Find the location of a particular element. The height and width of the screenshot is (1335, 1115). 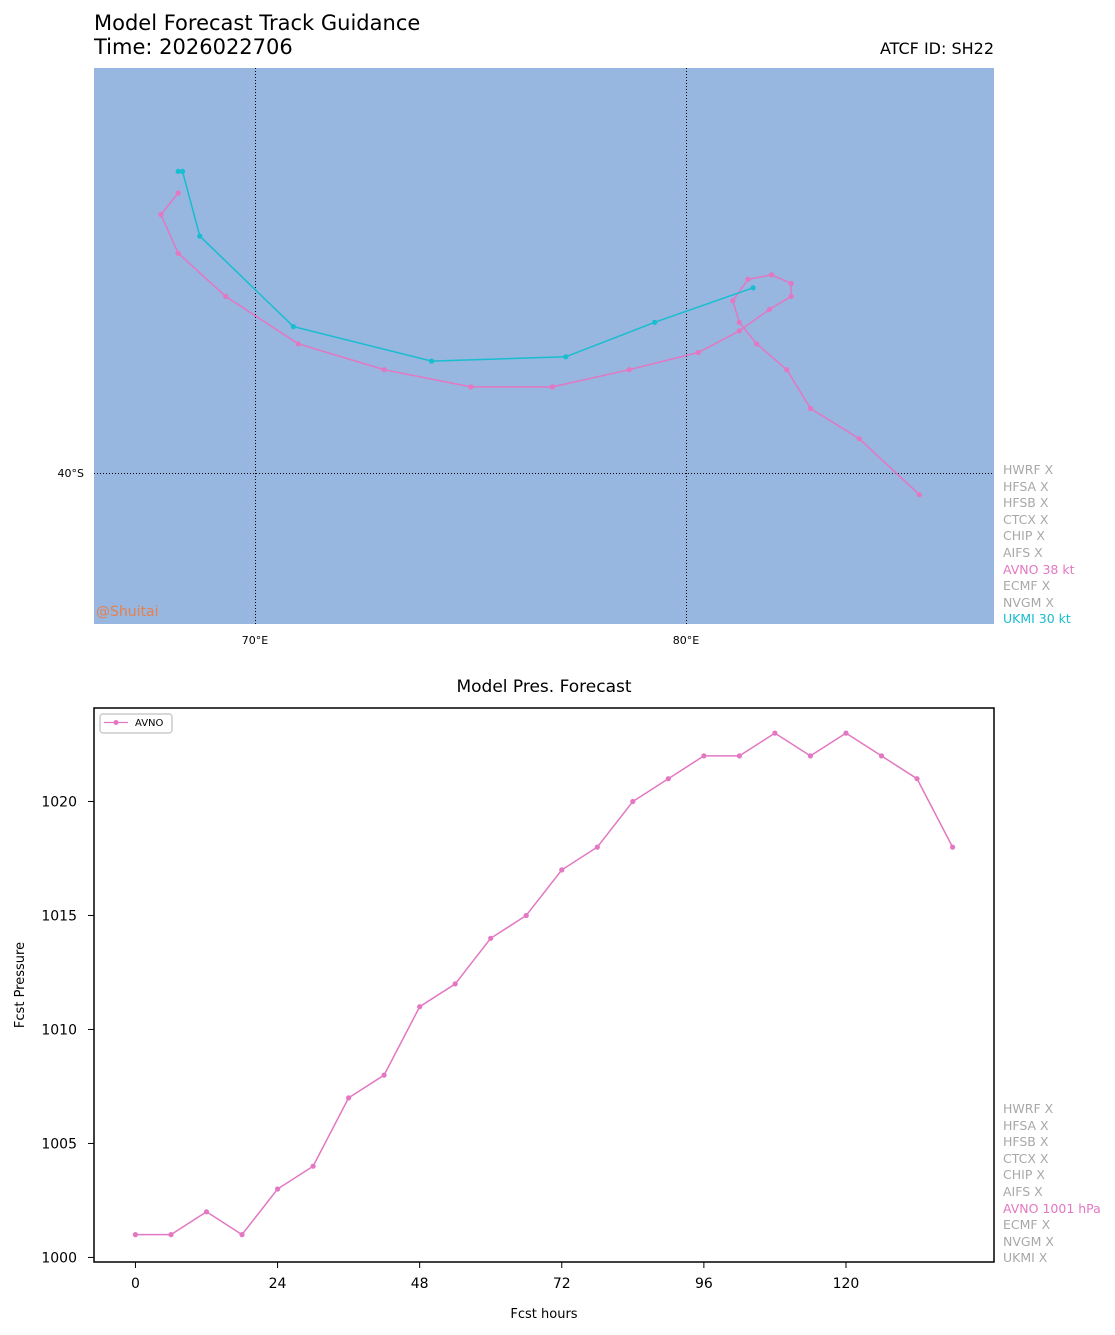

y-axis-label: Fcst Pressure is located at coordinates (20, 985).